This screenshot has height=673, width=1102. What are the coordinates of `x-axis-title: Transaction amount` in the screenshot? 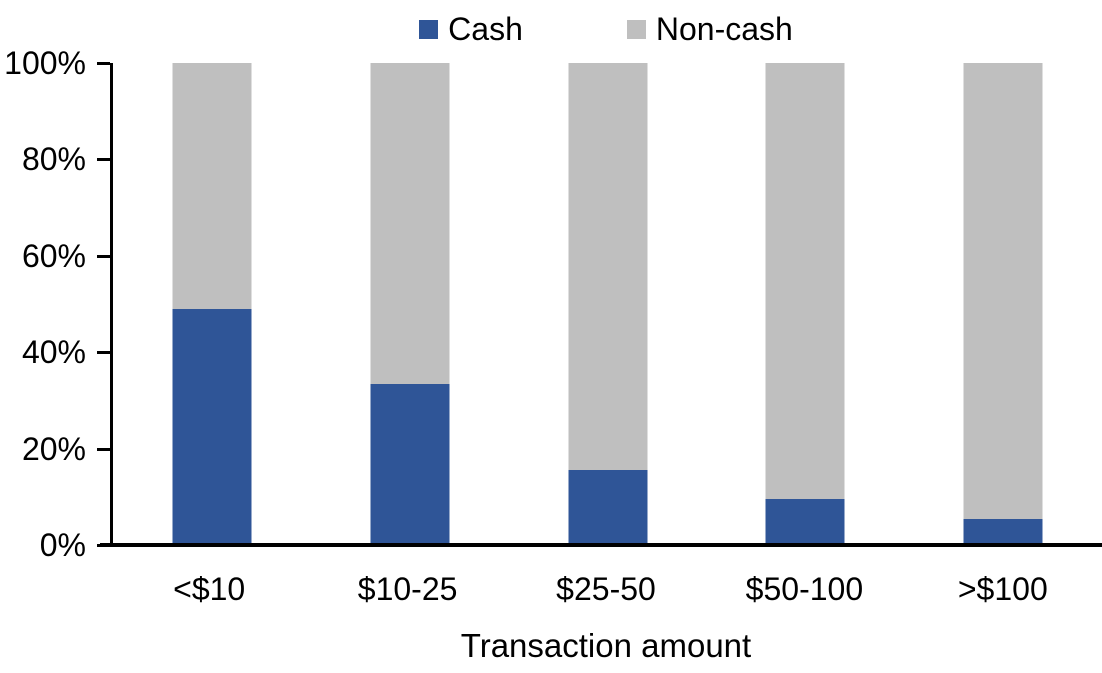 It's located at (606, 645).